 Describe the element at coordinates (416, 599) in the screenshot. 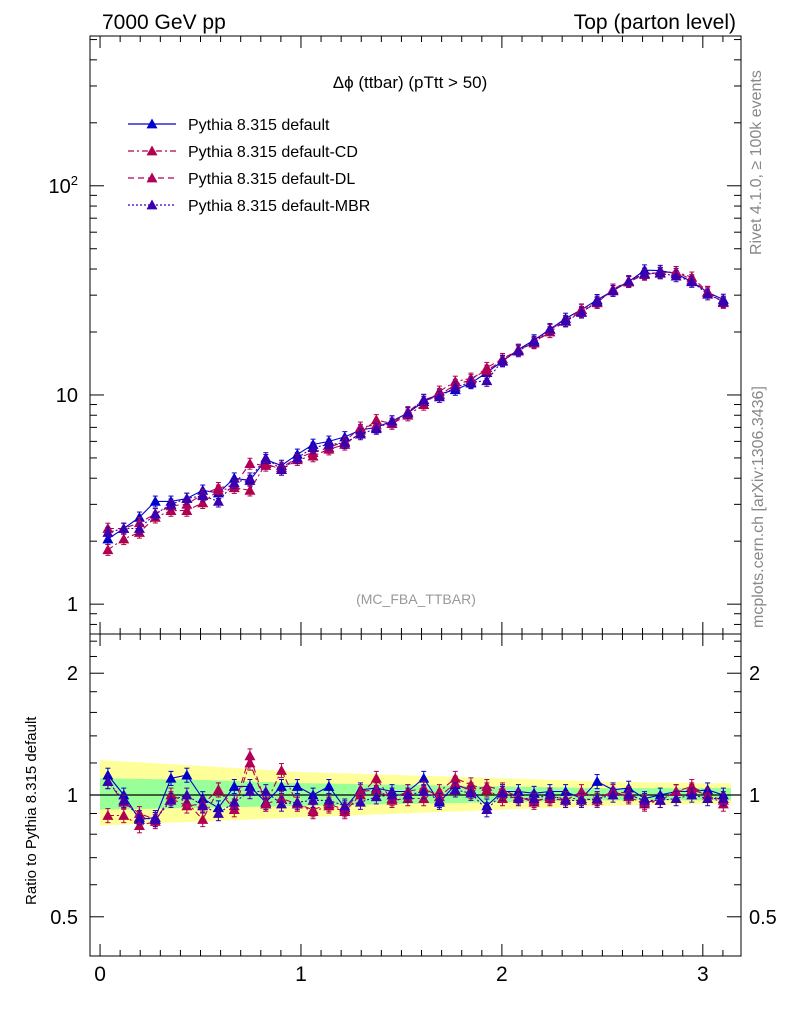

I see `watermark: (MC_FBA_TTBAR)` at that location.